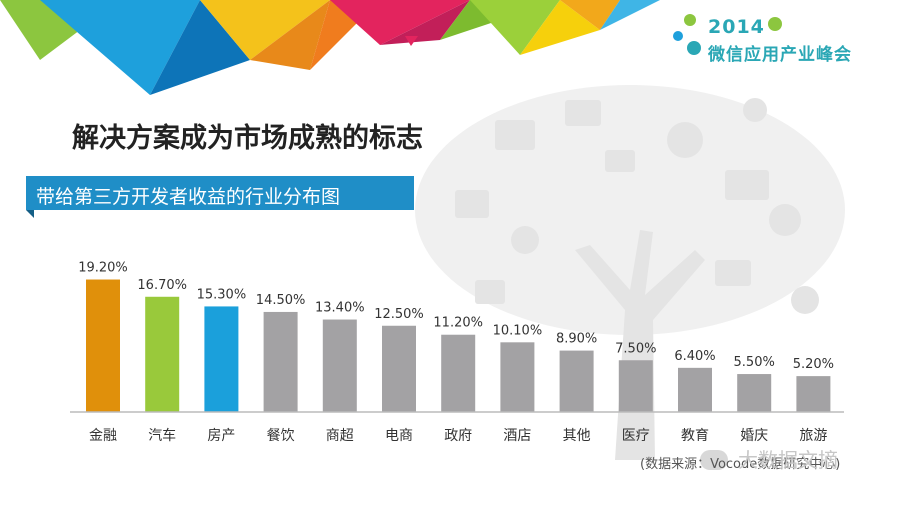 This screenshot has width=900, height=506. Describe the element at coordinates (694, 356) in the screenshot. I see `value-label-10: 6.40%` at that location.